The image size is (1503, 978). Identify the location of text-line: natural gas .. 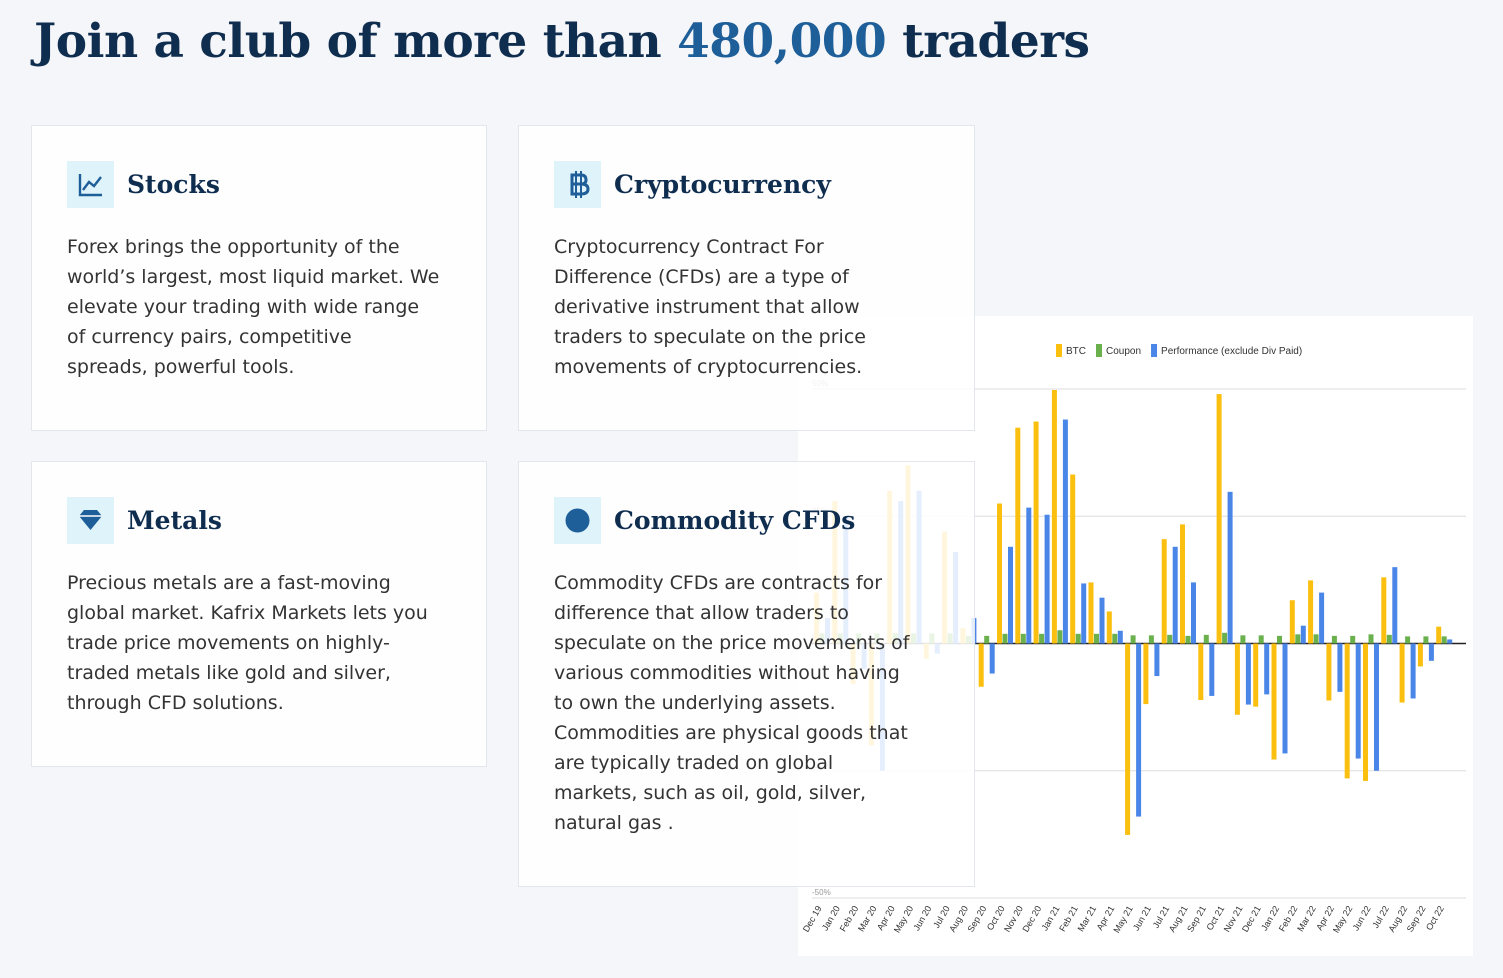
(614, 823).